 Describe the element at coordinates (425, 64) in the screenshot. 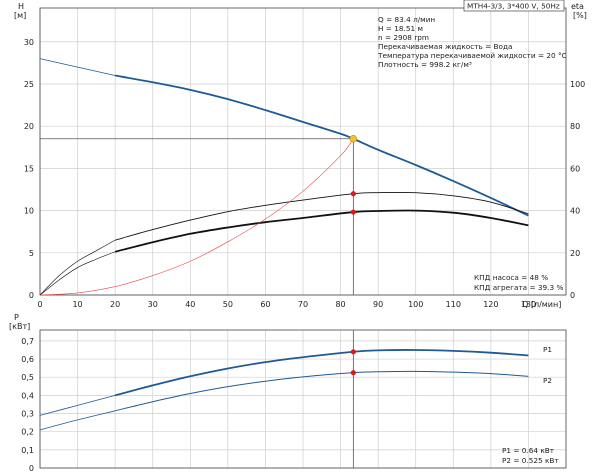

I see `info-line: Плотность = 998.2 кг/м³` at that location.